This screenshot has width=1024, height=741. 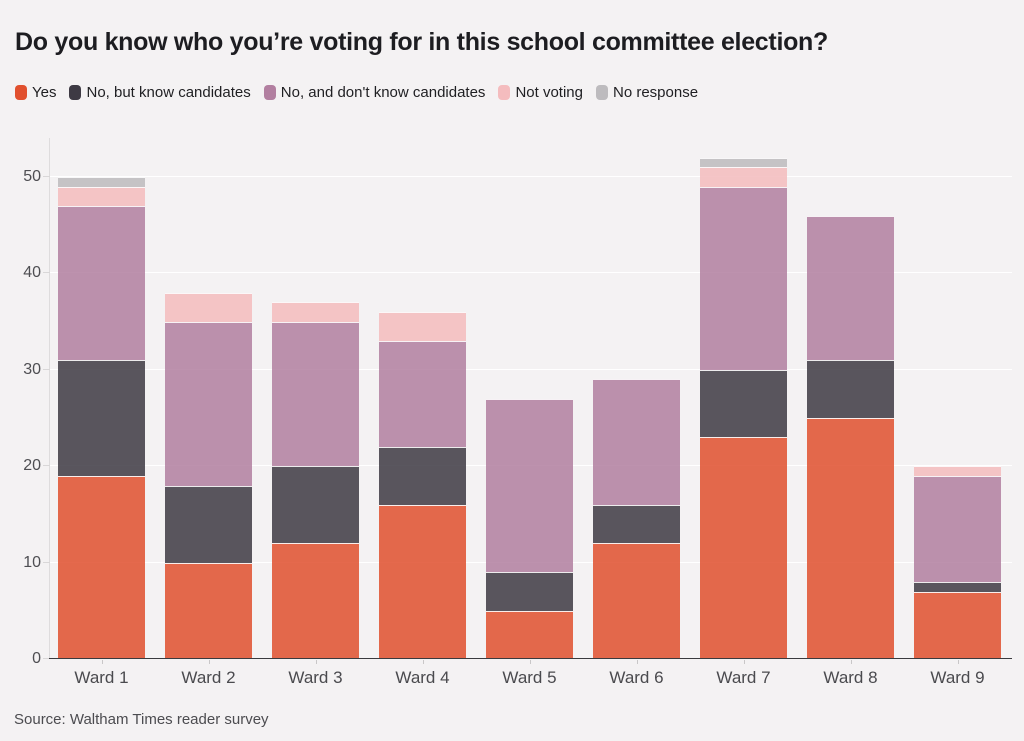 I want to click on x-axis-label: Ward 3, so click(x=315, y=677).